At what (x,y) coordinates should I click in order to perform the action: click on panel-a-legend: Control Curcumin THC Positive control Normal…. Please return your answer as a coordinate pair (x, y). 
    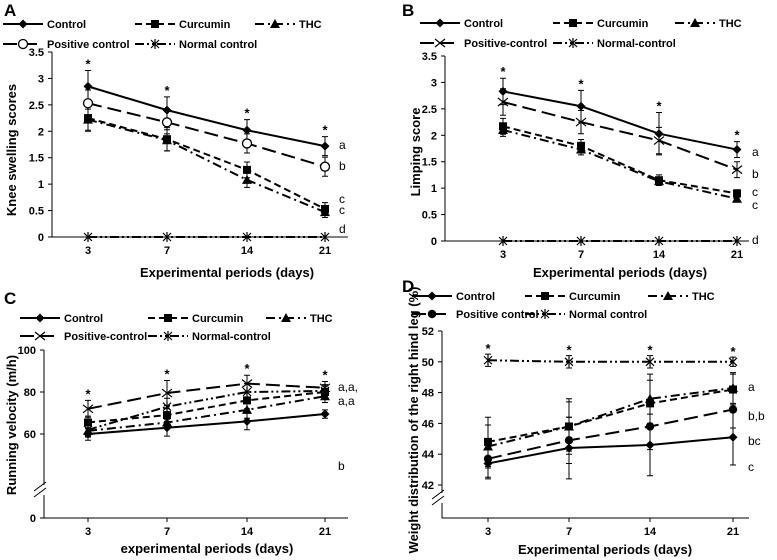
    Looking at the image, I should click on (162, 35).